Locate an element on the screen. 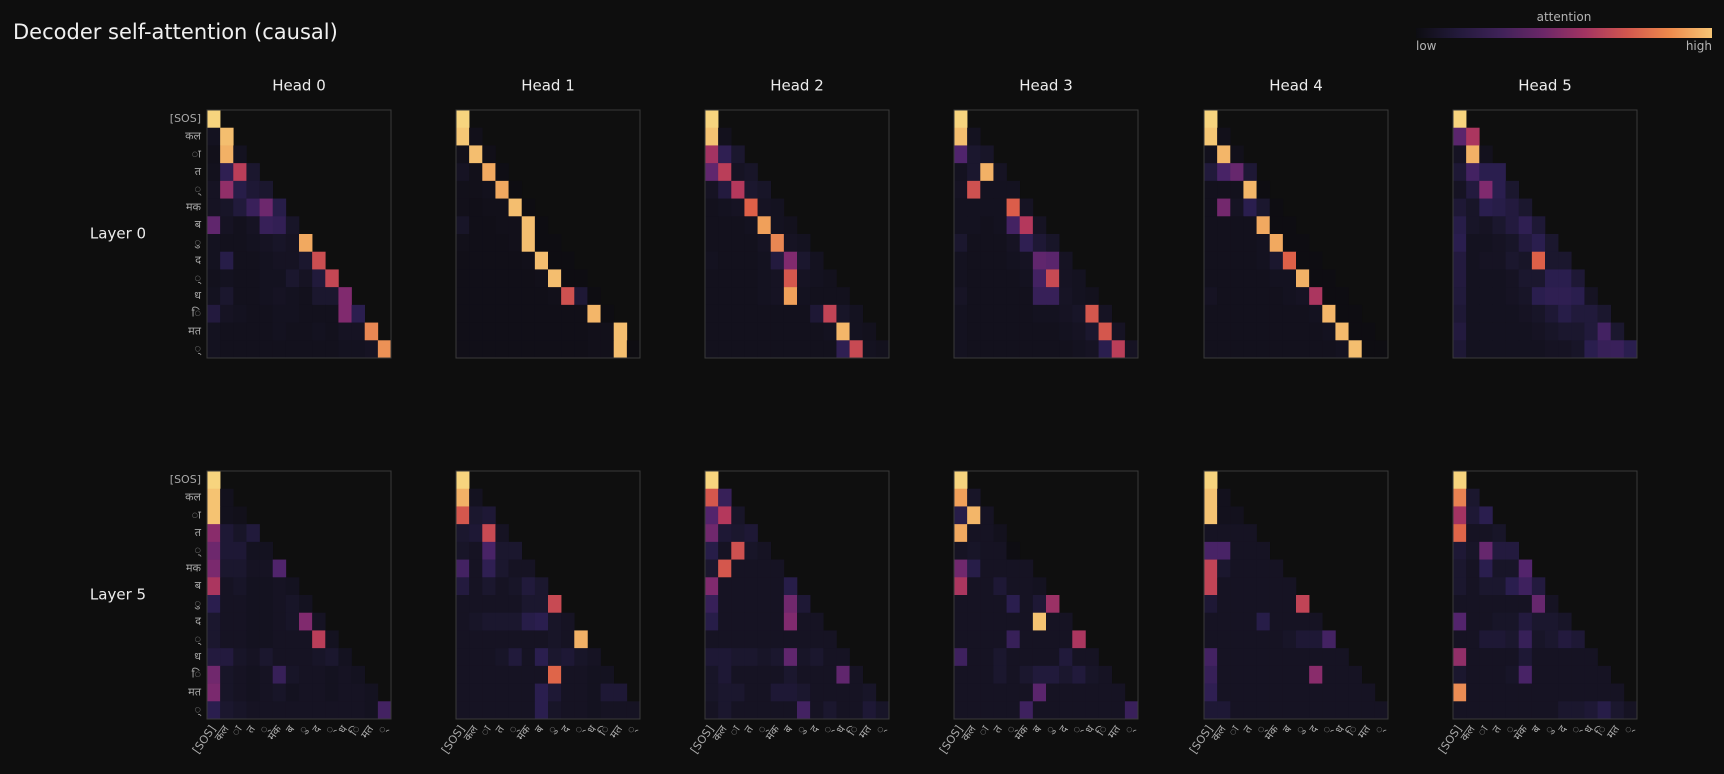 Image resolution: width=1724 pixels, height=774 pixels. page-title: Decoder self-attention (causal) is located at coordinates (175, 32).